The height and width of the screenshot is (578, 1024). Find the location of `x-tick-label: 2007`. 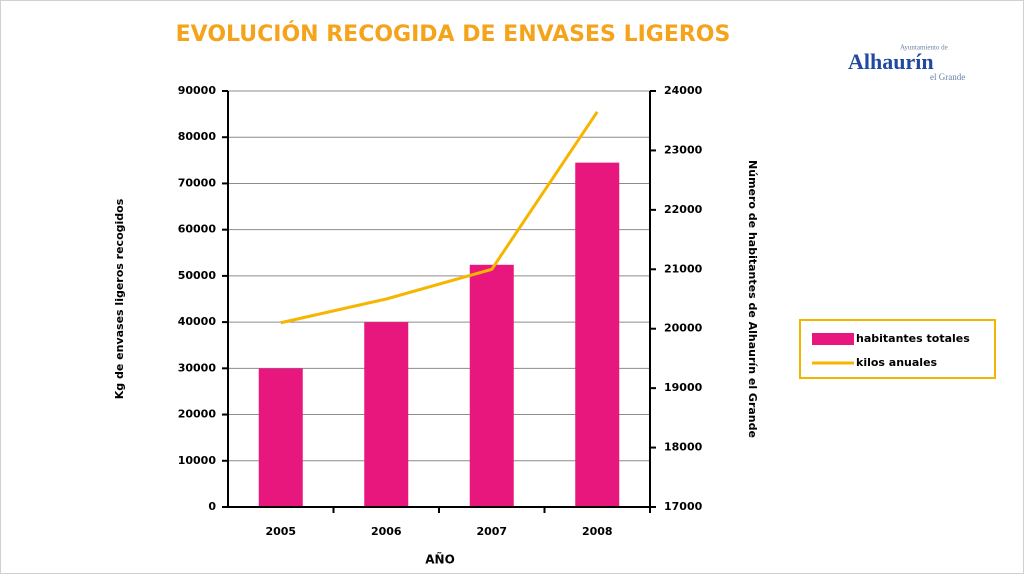

x-tick-label: 2007 is located at coordinates (491, 531).